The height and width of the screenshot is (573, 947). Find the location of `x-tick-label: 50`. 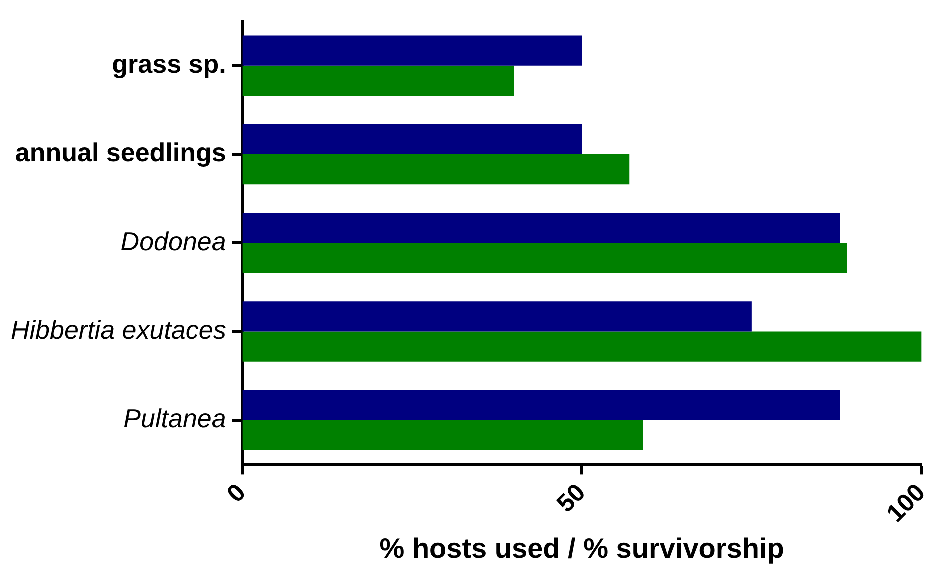

x-tick-label: 50 is located at coordinates (572, 498).